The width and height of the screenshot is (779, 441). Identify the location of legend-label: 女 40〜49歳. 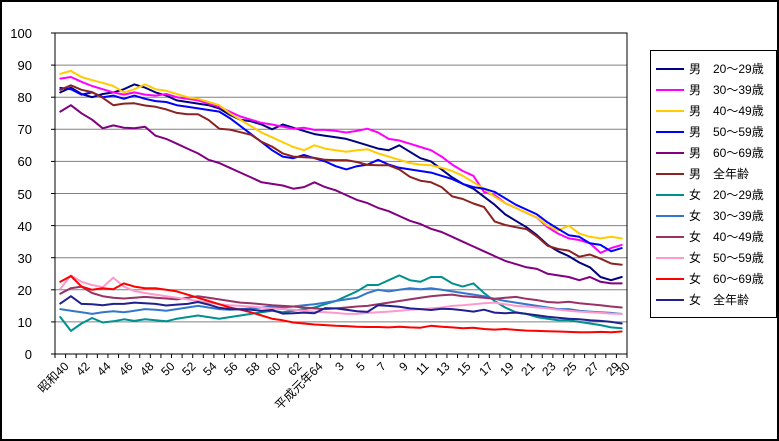
(726, 237).